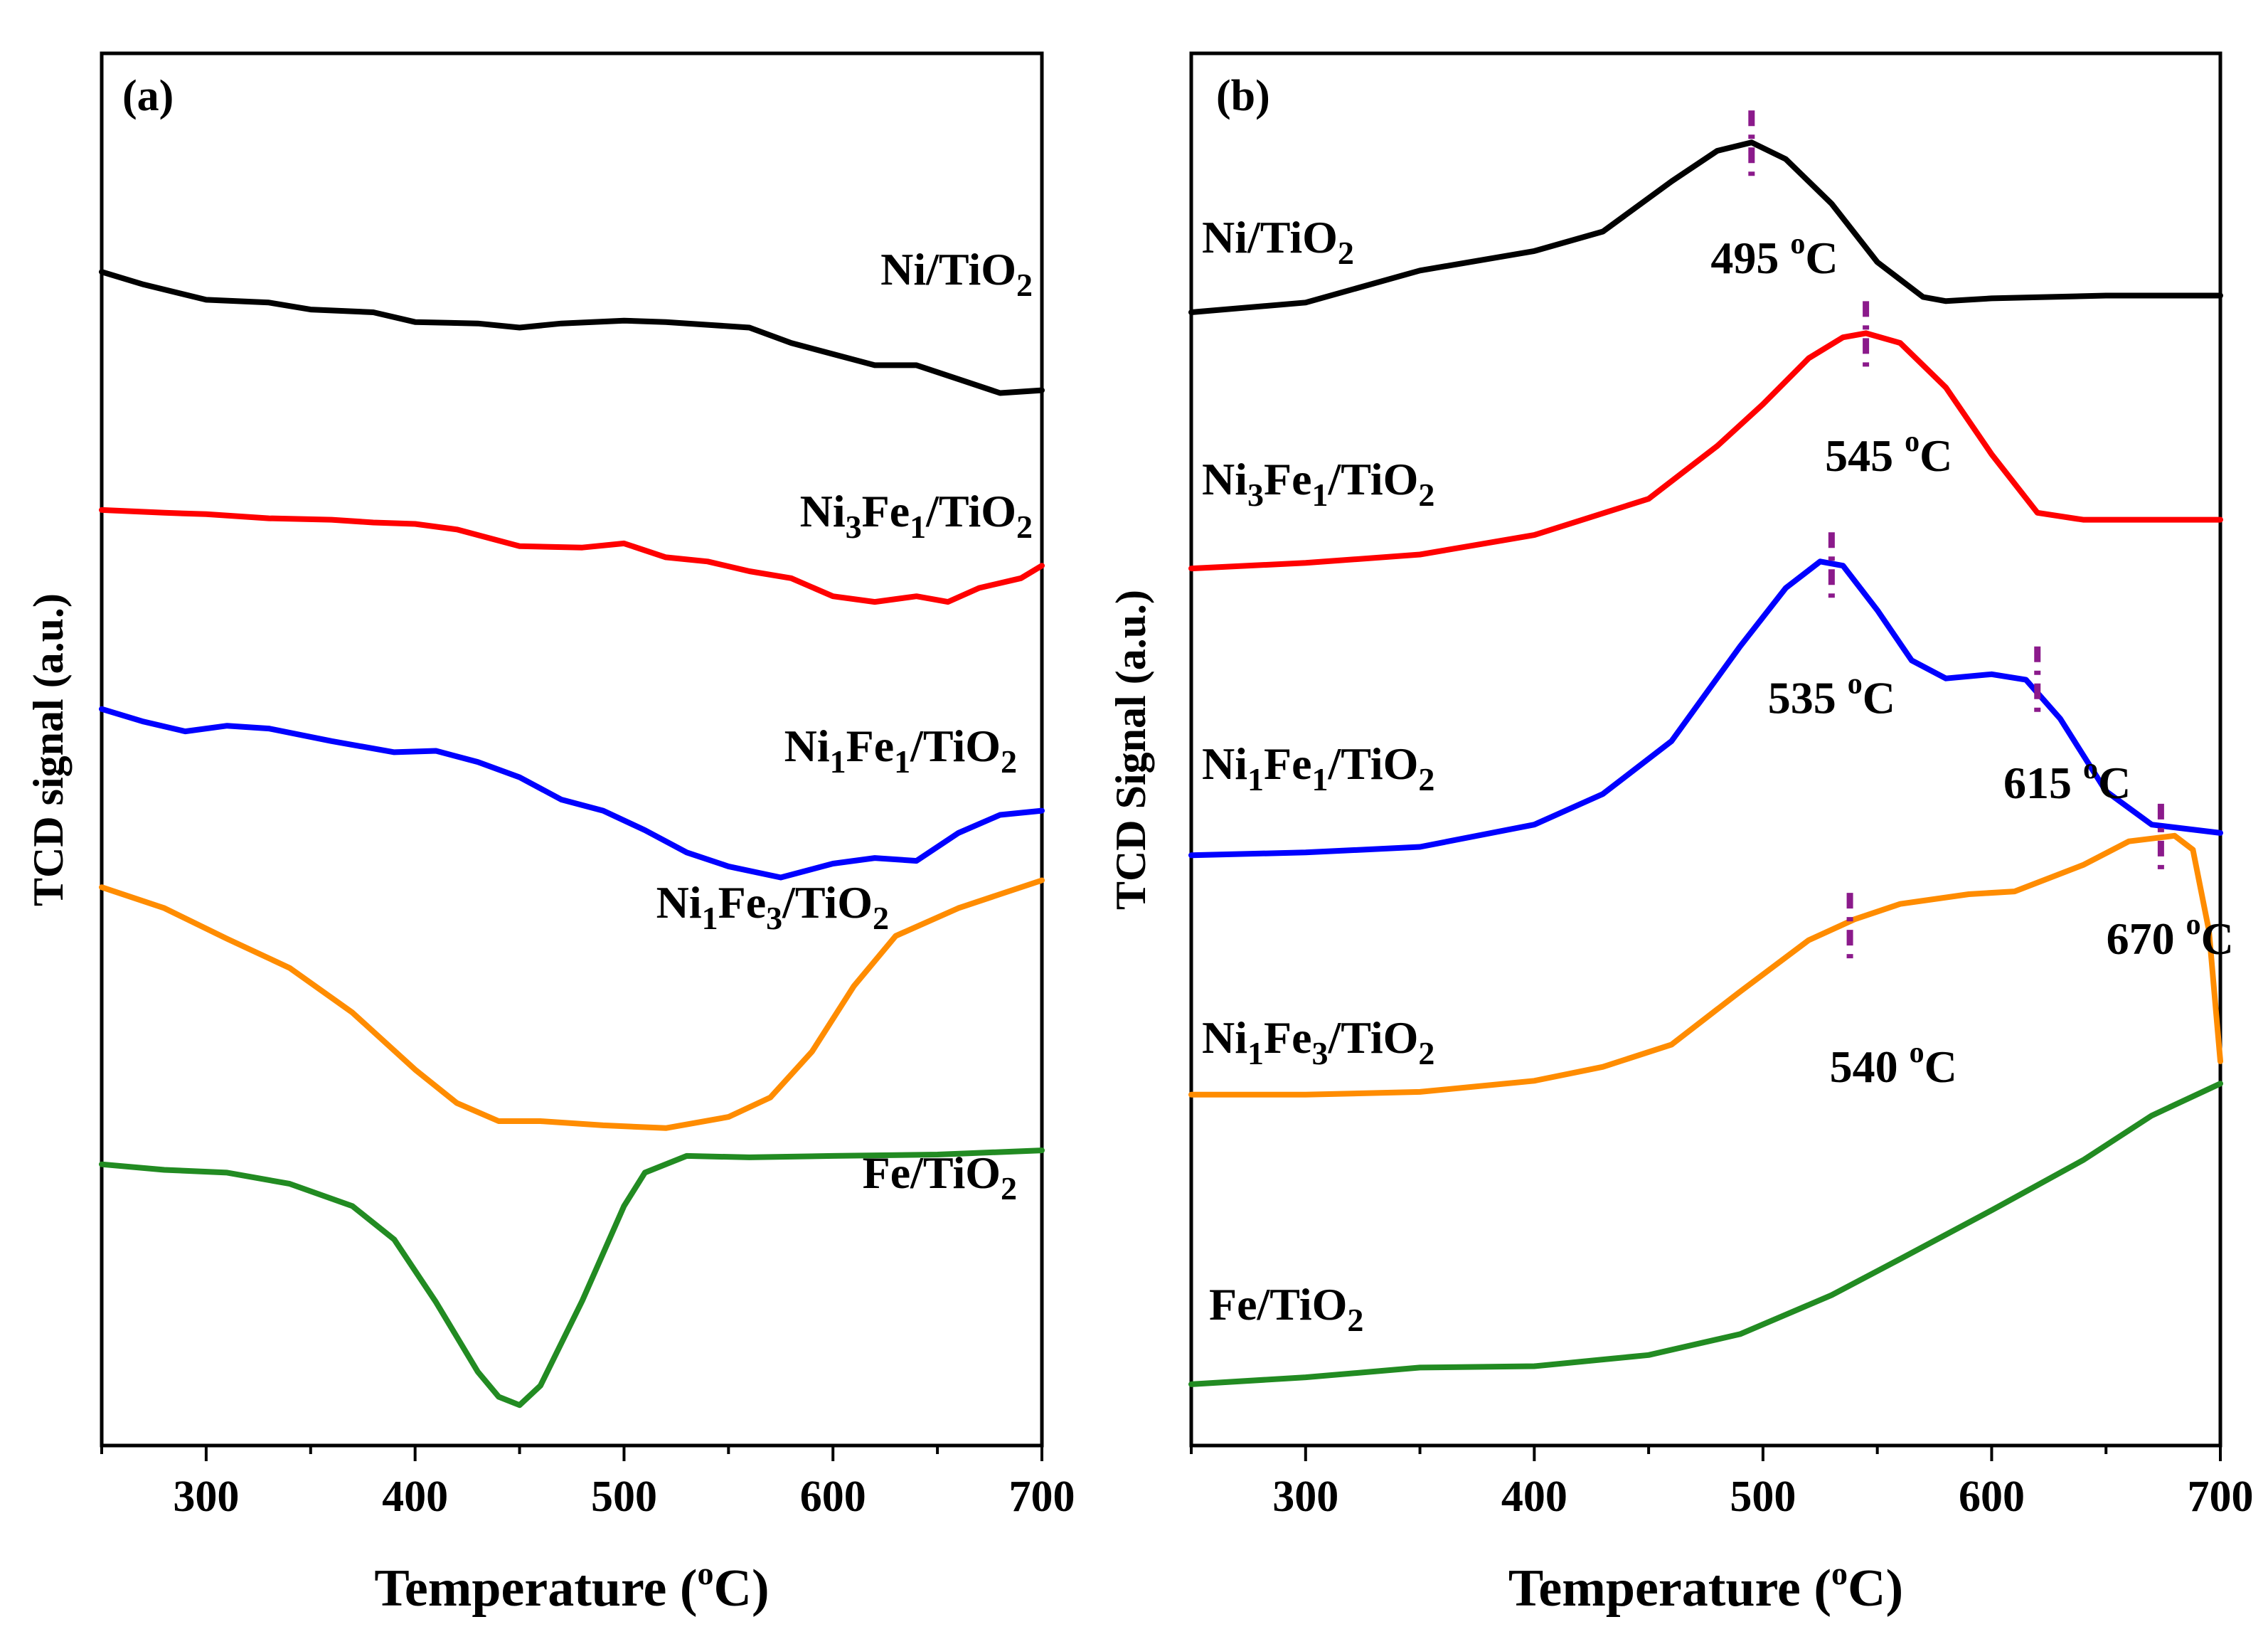 The image size is (2268, 1644). Describe the element at coordinates (148, 96) in the screenshot. I see `panel-tag: (a)` at that location.